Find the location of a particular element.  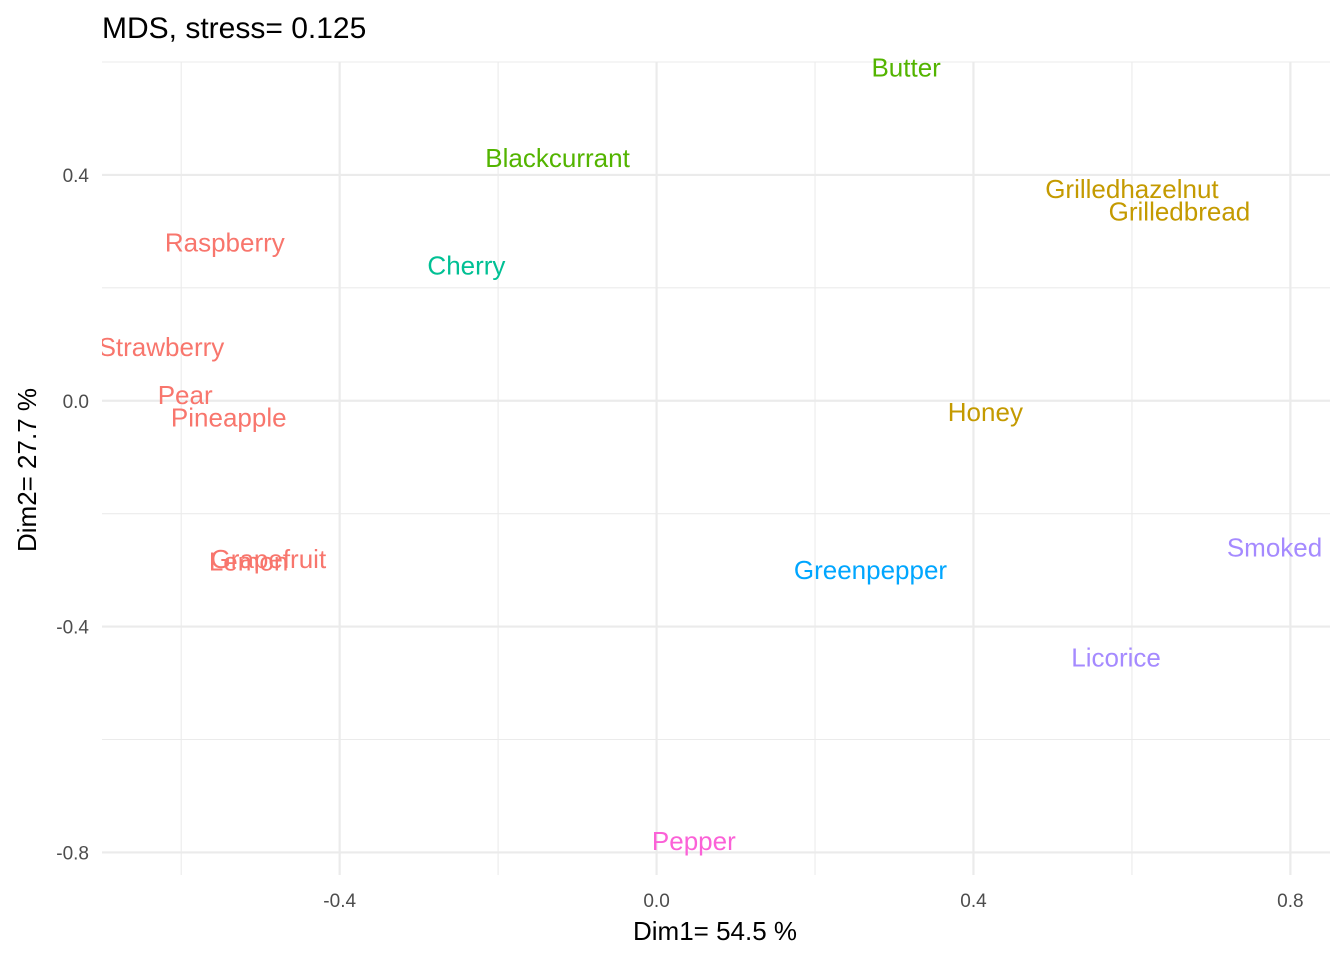

point-label-honey: Honey is located at coordinates (985, 412).